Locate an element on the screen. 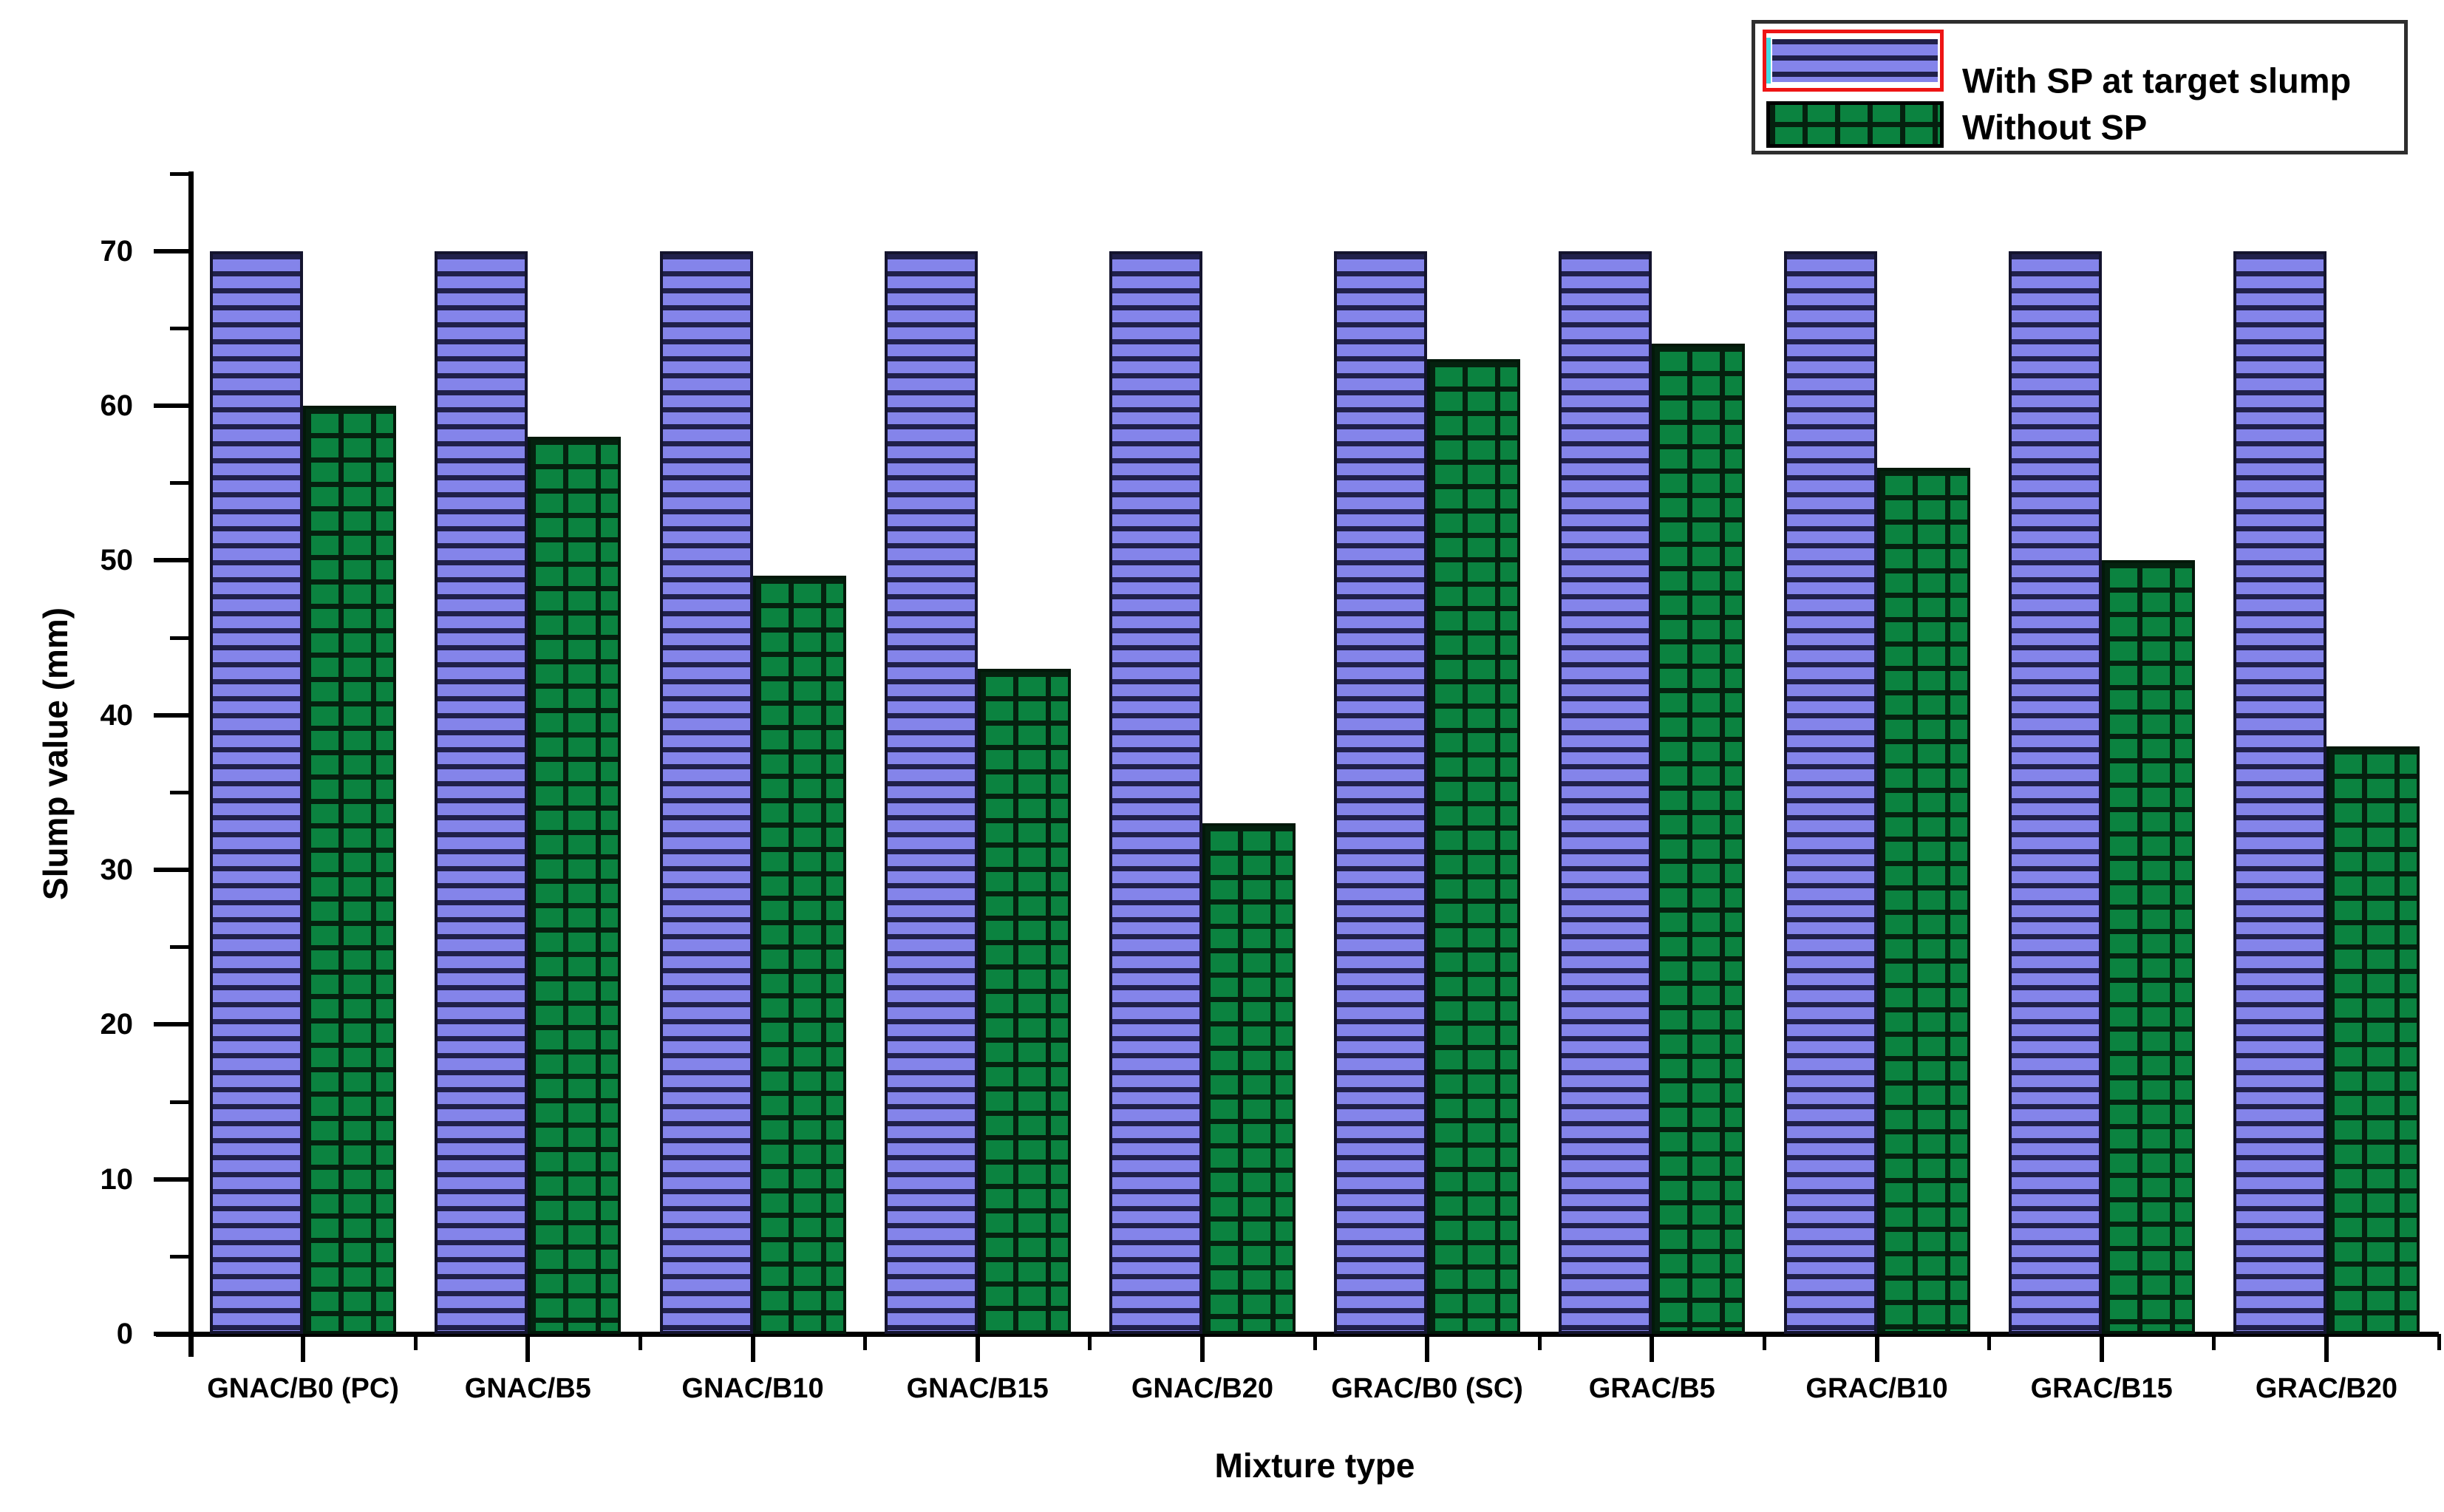  y-tick-label: 40 is located at coordinates (117, 715).